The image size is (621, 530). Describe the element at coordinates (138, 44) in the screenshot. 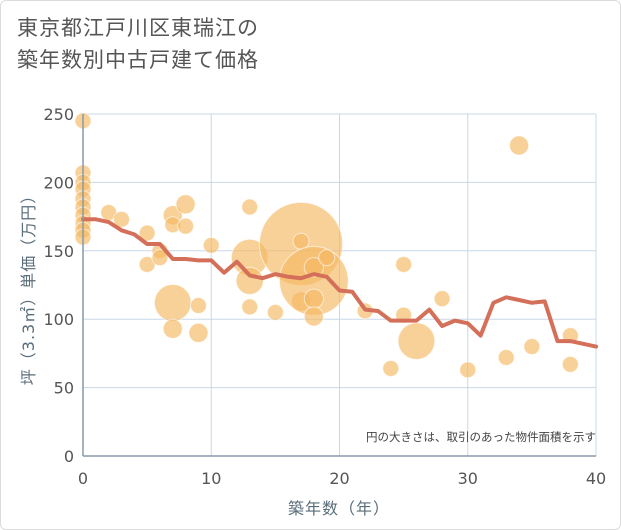

I see `chart-title: 東京都江戸川区東瑞江の 築年数別中古戸建て価格` at that location.